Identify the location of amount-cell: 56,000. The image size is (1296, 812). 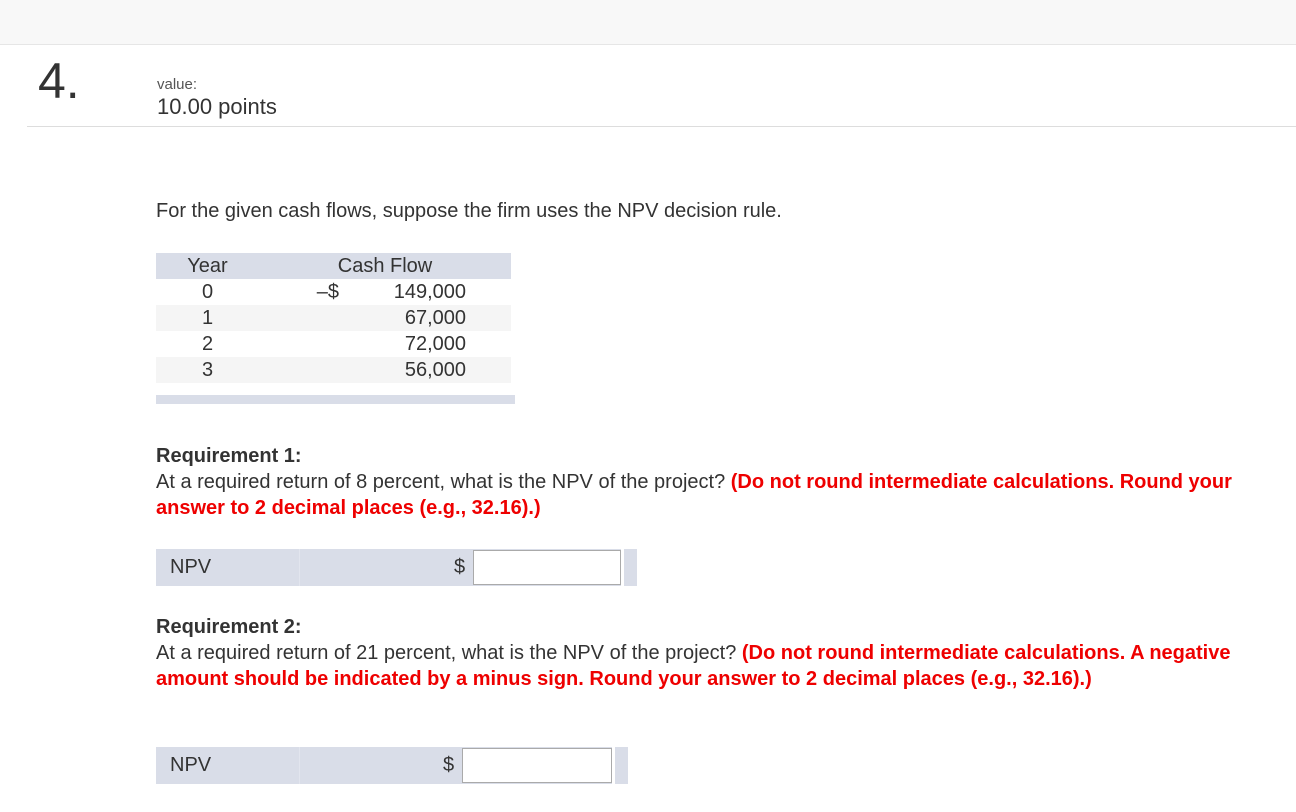
(425, 370).